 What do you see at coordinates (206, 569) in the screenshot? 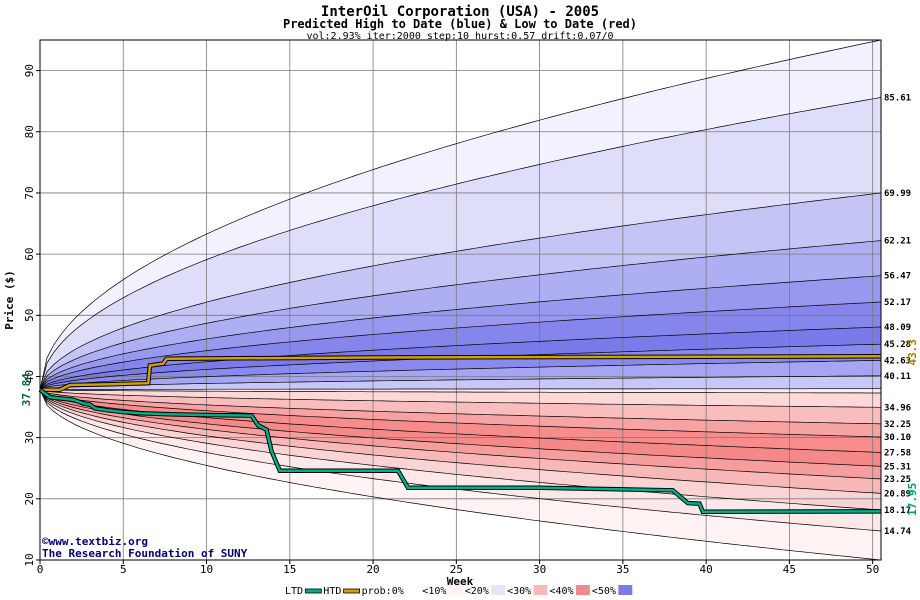
I see `x-tick-label: 10` at bounding box center [206, 569].